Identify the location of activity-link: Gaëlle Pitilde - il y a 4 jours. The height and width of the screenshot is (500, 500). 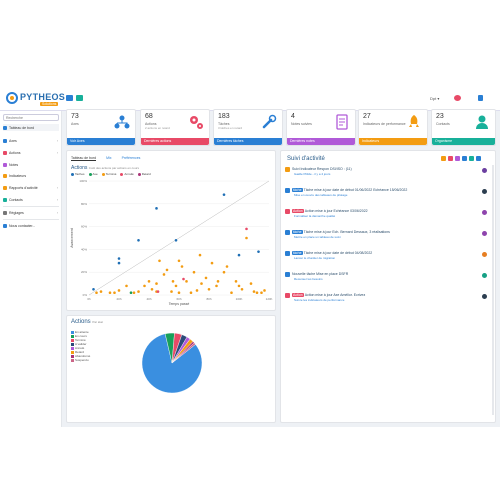
(312, 174).